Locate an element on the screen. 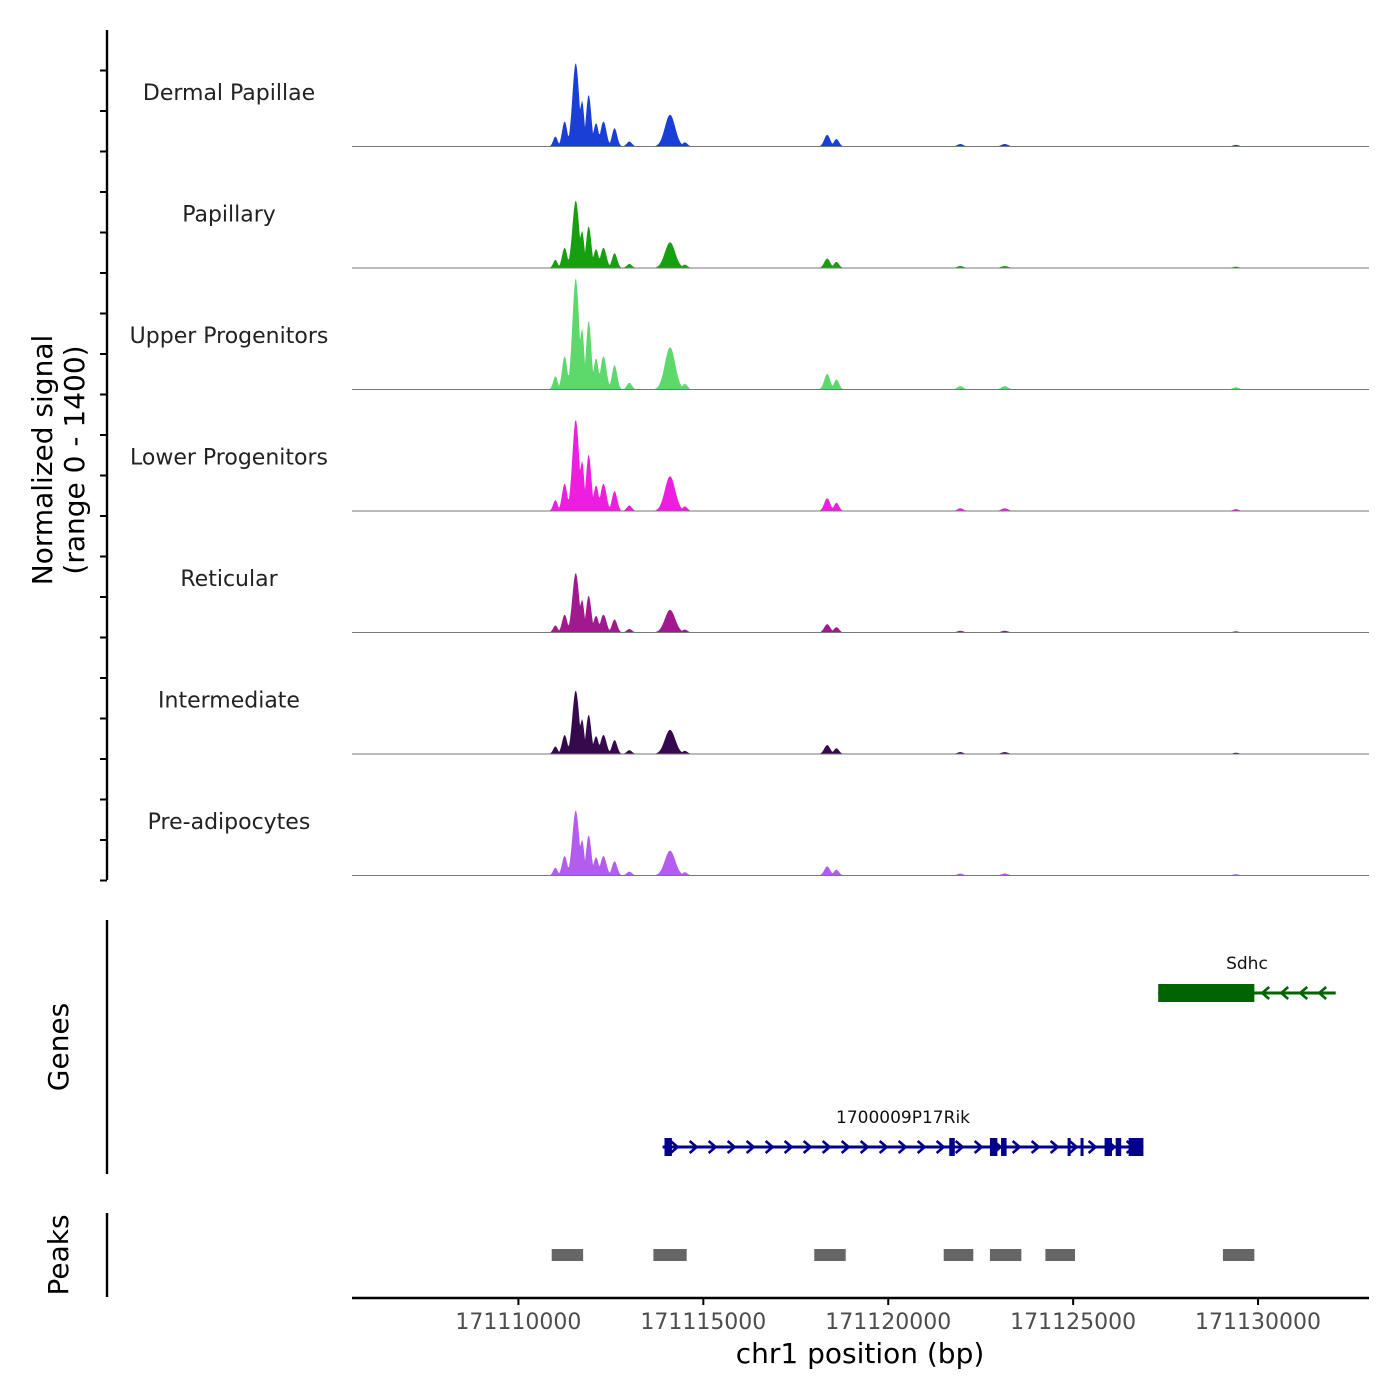 The image size is (1400, 1400). track-pre-adipocytes: Pre-adipocytes is located at coordinates (758, 843).